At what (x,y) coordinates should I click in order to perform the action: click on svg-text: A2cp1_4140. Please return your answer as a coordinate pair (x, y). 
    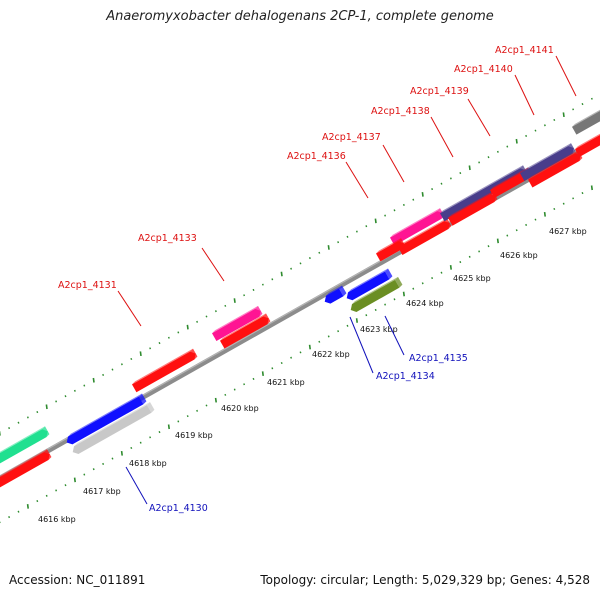
    Looking at the image, I should click on (483, 69).